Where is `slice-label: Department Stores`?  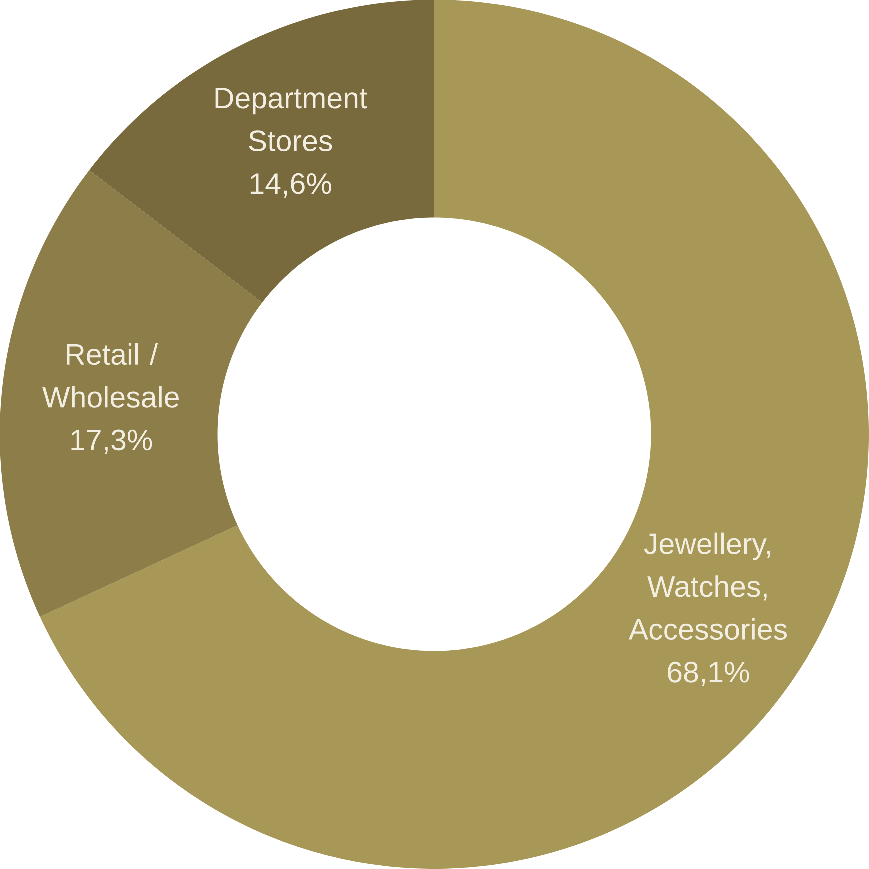
slice-label: Department Stores is located at coordinates (292, 120).